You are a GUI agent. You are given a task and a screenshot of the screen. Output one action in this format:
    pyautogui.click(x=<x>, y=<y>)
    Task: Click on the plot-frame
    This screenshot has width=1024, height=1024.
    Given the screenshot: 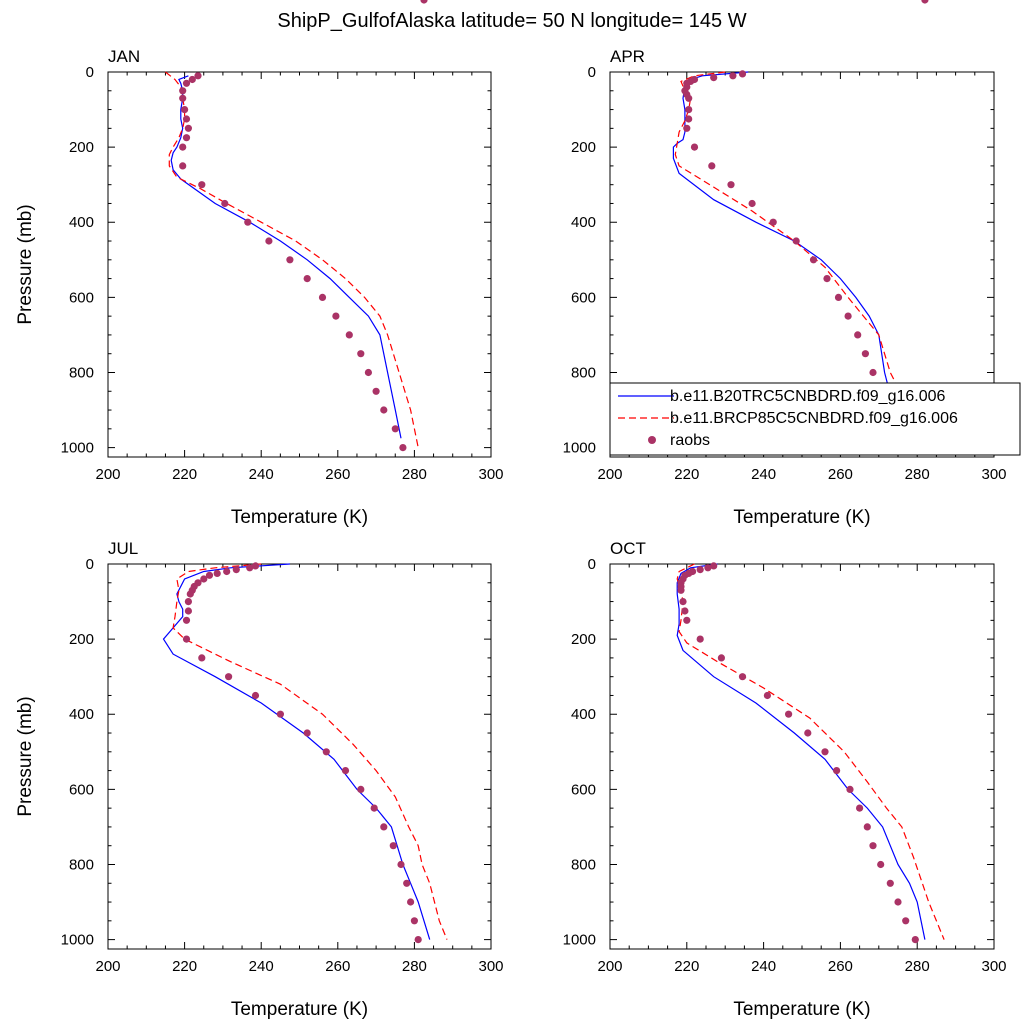 What is the action you would take?
    pyautogui.click(x=299, y=756)
    